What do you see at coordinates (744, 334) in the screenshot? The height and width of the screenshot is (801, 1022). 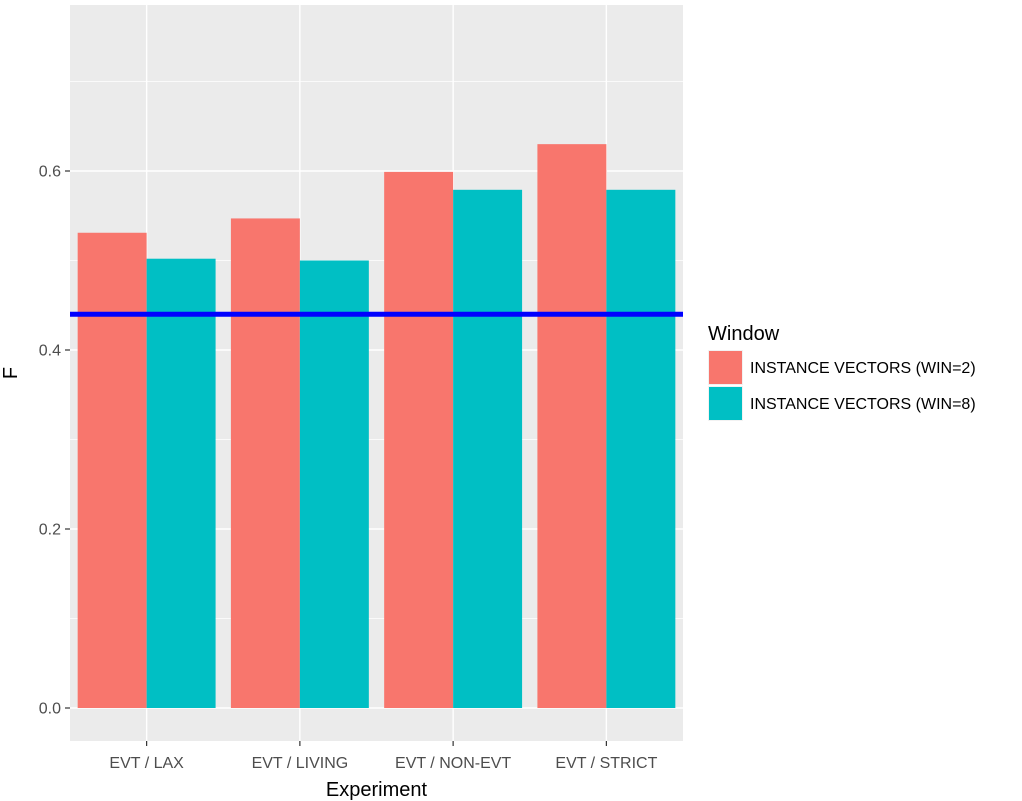 I see `legend-title: Window` at bounding box center [744, 334].